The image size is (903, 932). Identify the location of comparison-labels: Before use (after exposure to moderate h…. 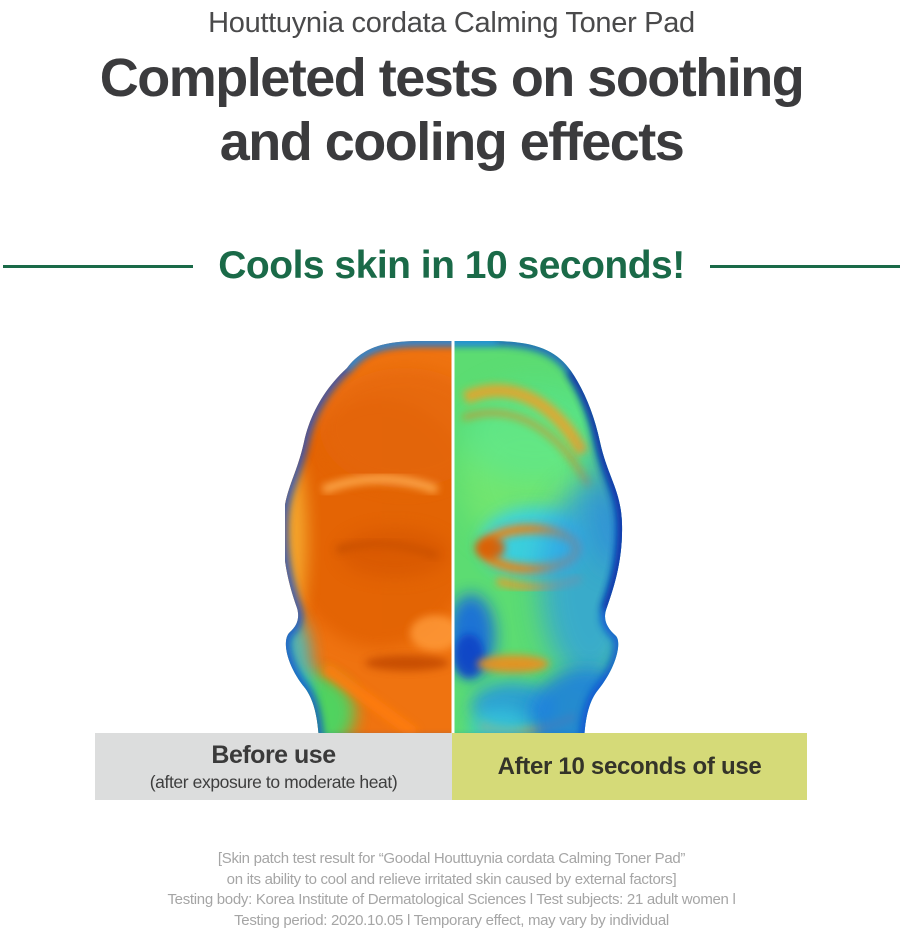
(451, 766).